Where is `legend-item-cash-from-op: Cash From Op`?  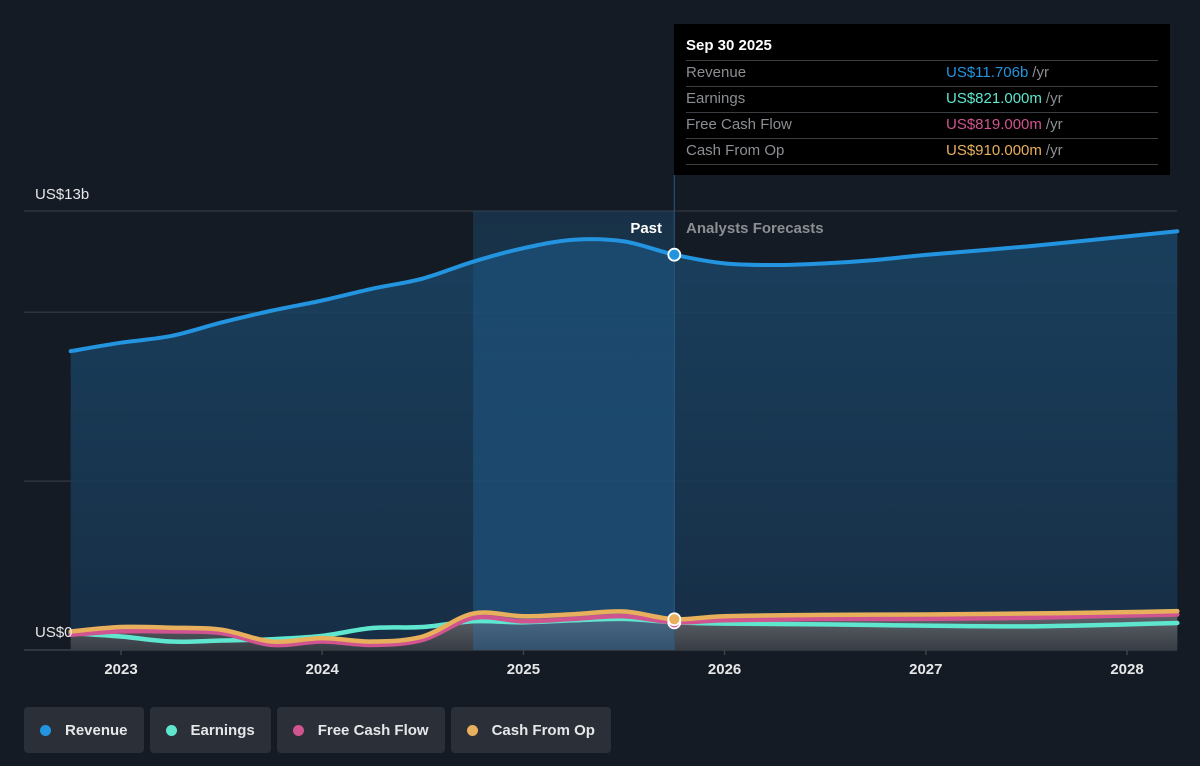
legend-item-cash-from-op: Cash From Op is located at coordinates (530, 730).